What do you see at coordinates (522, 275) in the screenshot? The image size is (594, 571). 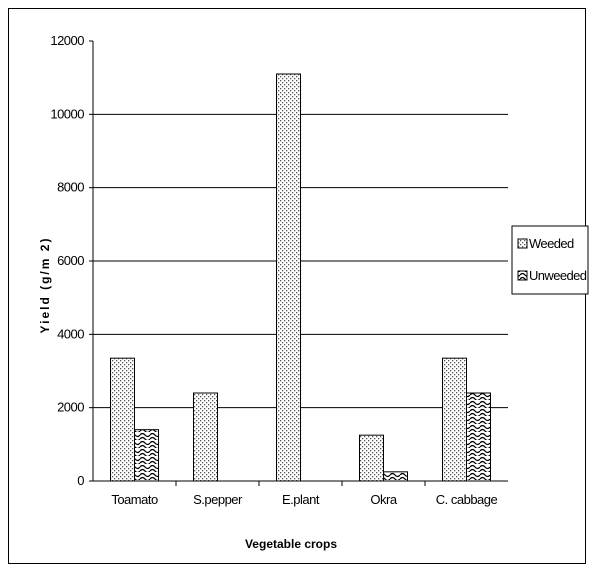 I see `legend-swatch-unweeded` at bounding box center [522, 275].